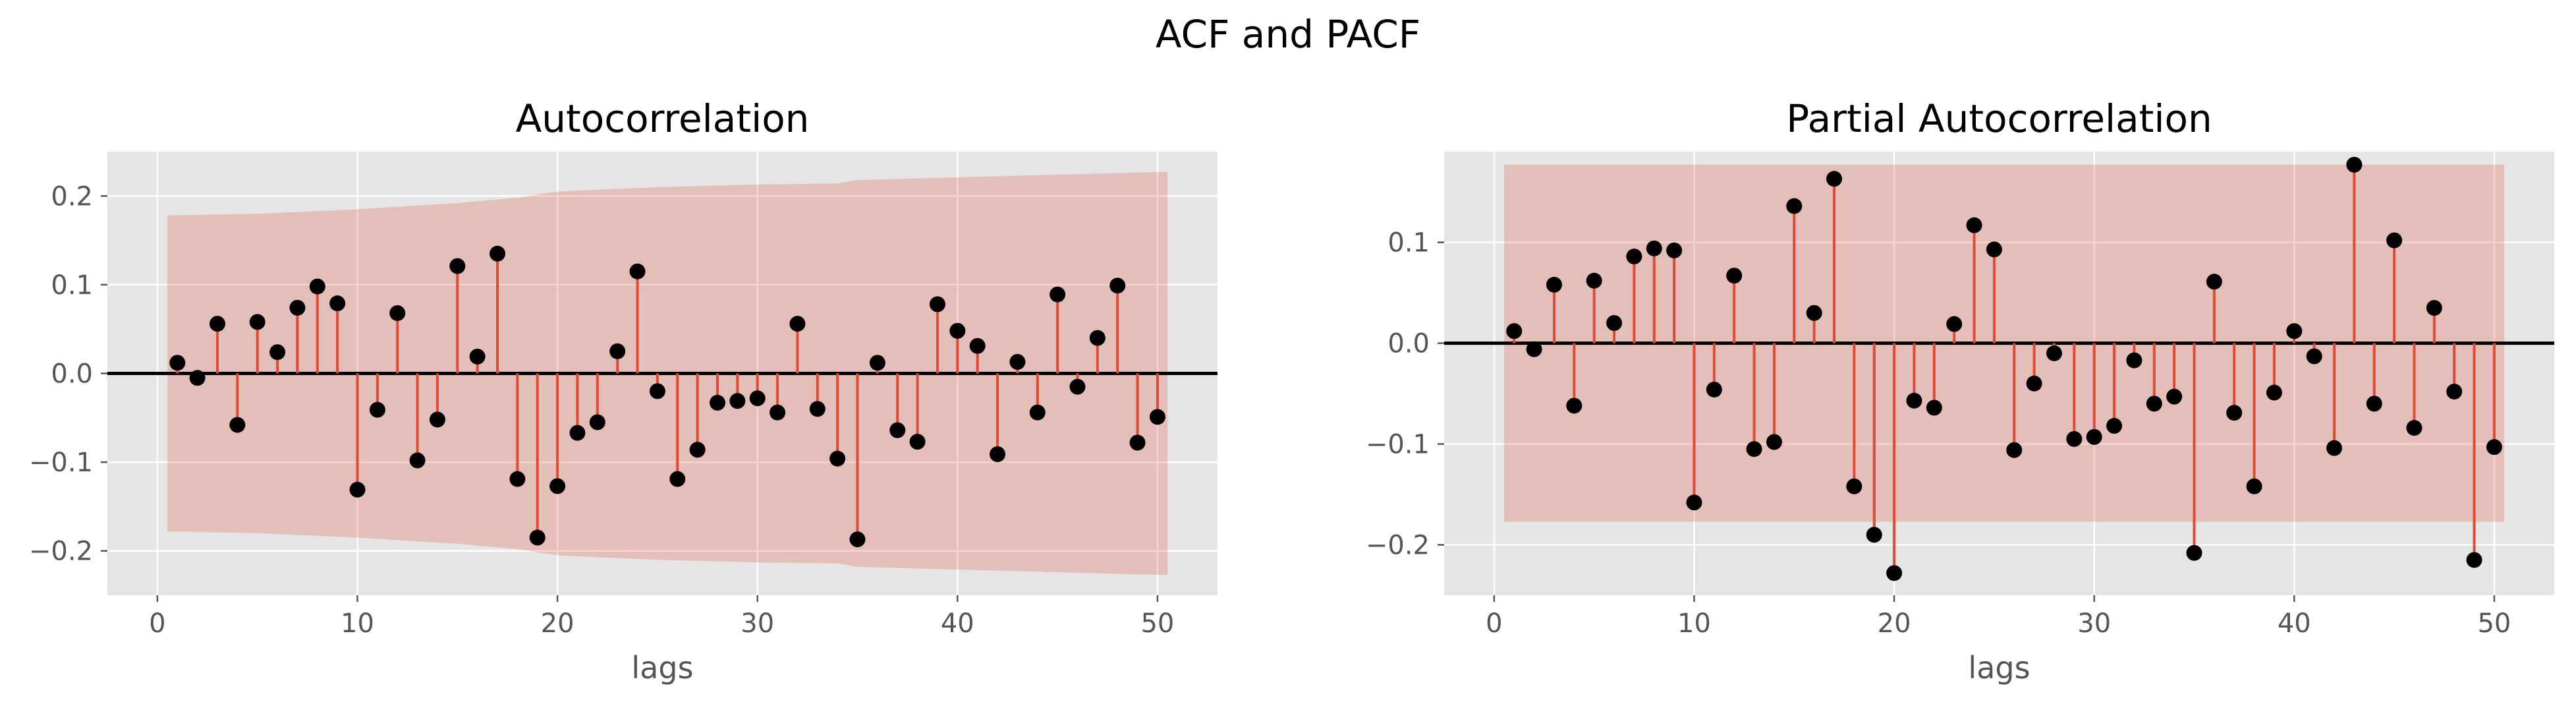  What do you see at coordinates (1999, 118) in the screenshot?
I see `panel-title: Partial Autocorrelation` at bounding box center [1999, 118].